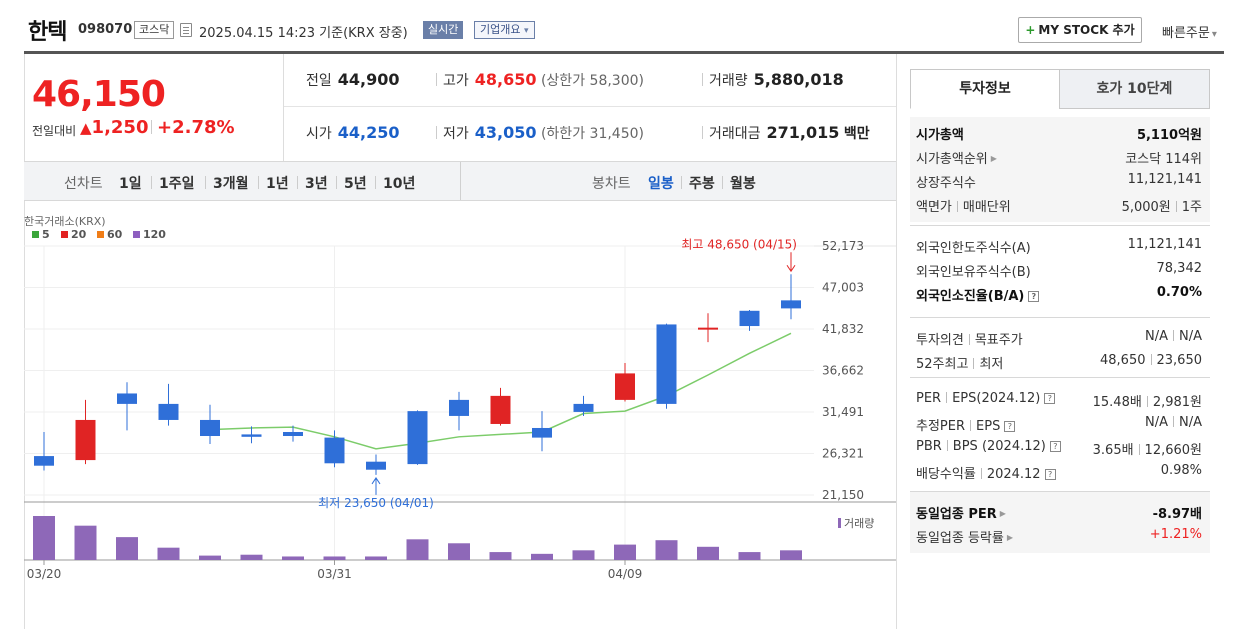 The image size is (1254, 629). What do you see at coordinates (1062, 204) in the screenshot?
I see `row-par: 액면가 매매단위 5,000원 1주` at bounding box center [1062, 204].